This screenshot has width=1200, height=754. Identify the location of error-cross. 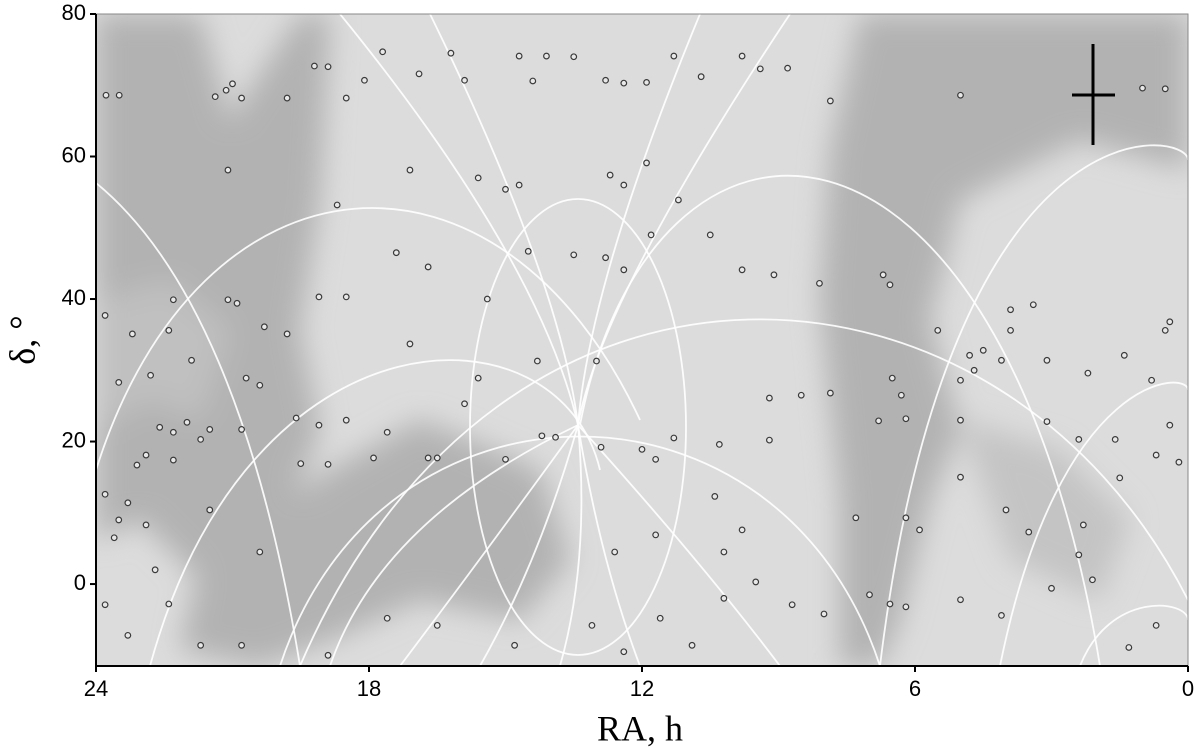
(1093, 94).